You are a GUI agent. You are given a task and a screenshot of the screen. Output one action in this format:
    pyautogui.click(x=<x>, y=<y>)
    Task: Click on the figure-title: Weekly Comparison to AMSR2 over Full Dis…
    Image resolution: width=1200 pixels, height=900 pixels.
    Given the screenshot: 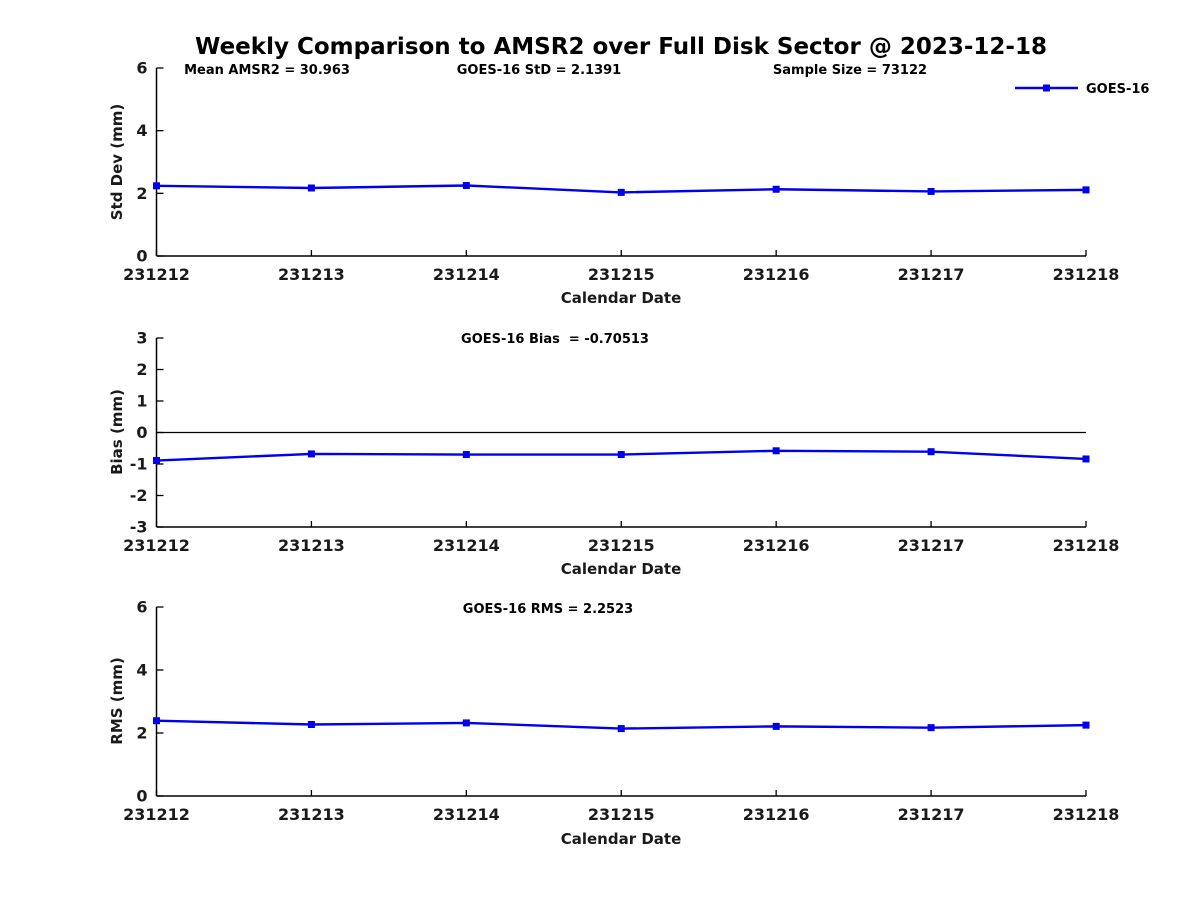 What is the action you would take?
    pyautogui.click(x=621, y=47)
    